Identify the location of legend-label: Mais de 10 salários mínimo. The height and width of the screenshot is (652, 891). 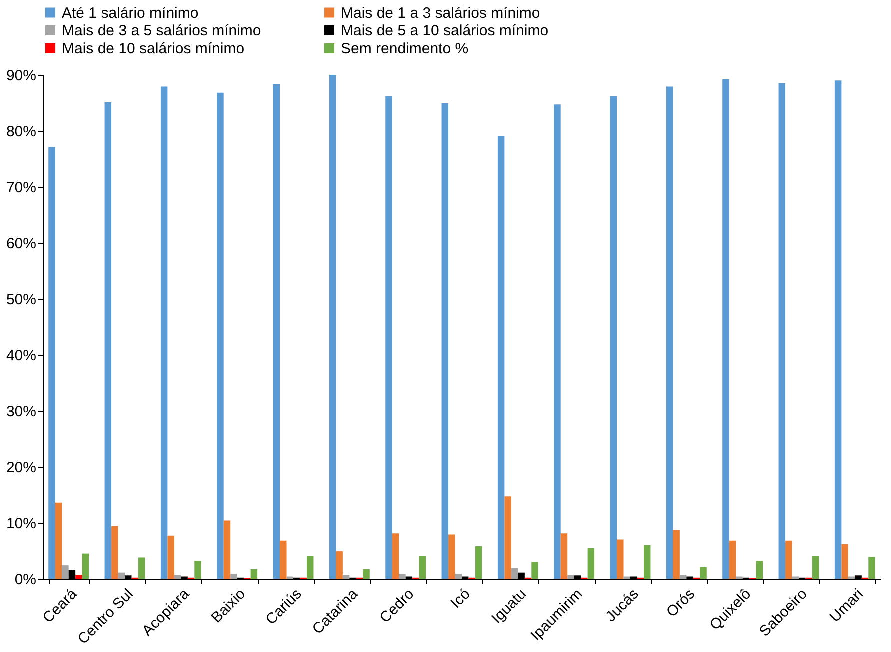
(153, 49).